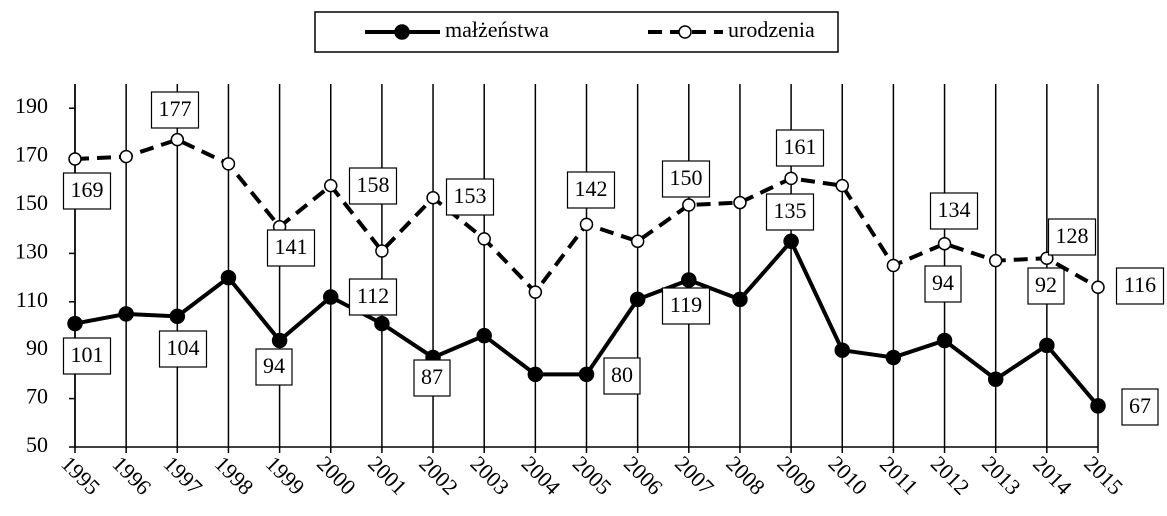 The image size is (1167, 516). I want to click on legend-label: małżeństwa, so click(497, 29).